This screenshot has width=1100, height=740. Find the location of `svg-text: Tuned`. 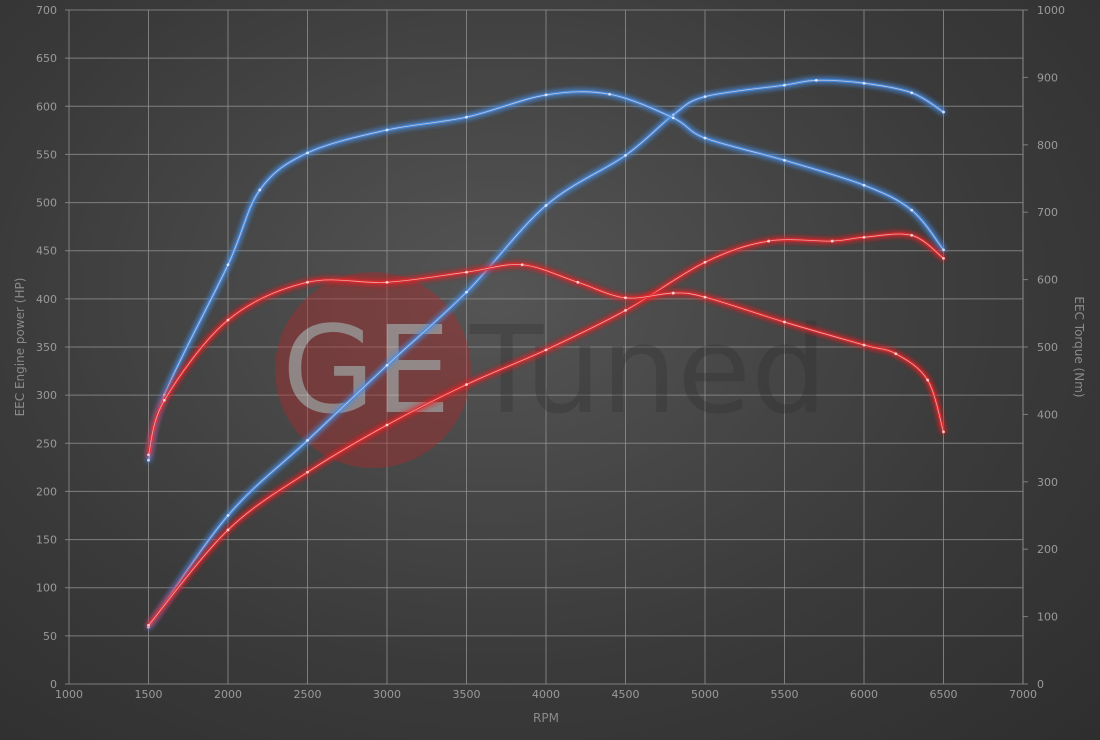

svg-text: Tuned is located at coordinates (648, 371).